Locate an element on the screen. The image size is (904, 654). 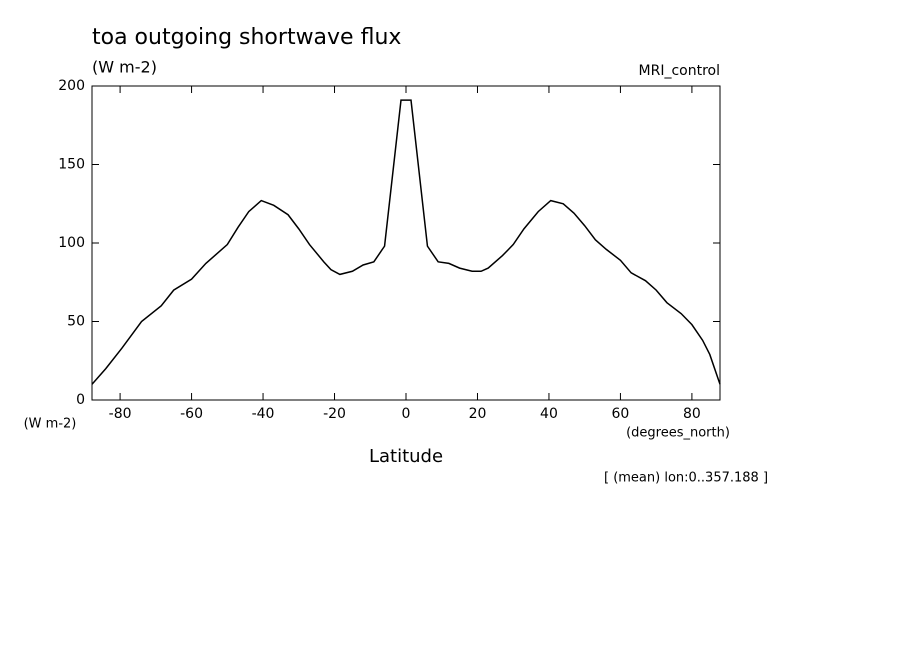
chart-subtitle: (W m-2) is located at coordinates (124, 67).